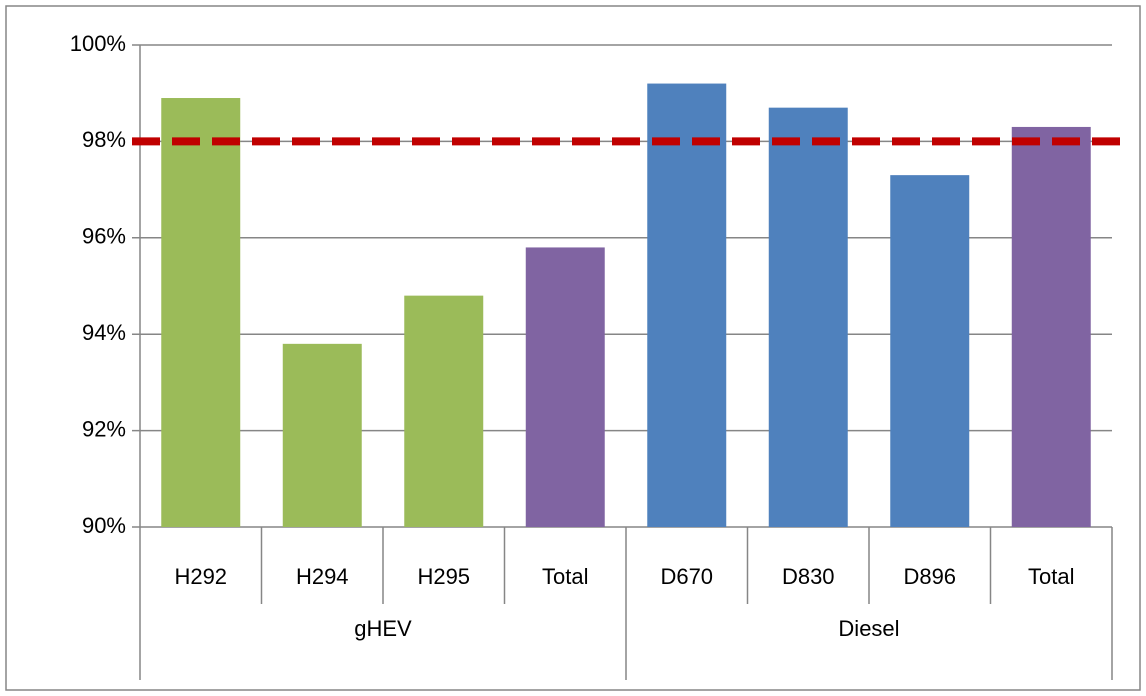 The image size is (1146, 696). Describe the element at coordinates (104, 525) in the screenshot. I see `y-tick-label: 90%` at that location.